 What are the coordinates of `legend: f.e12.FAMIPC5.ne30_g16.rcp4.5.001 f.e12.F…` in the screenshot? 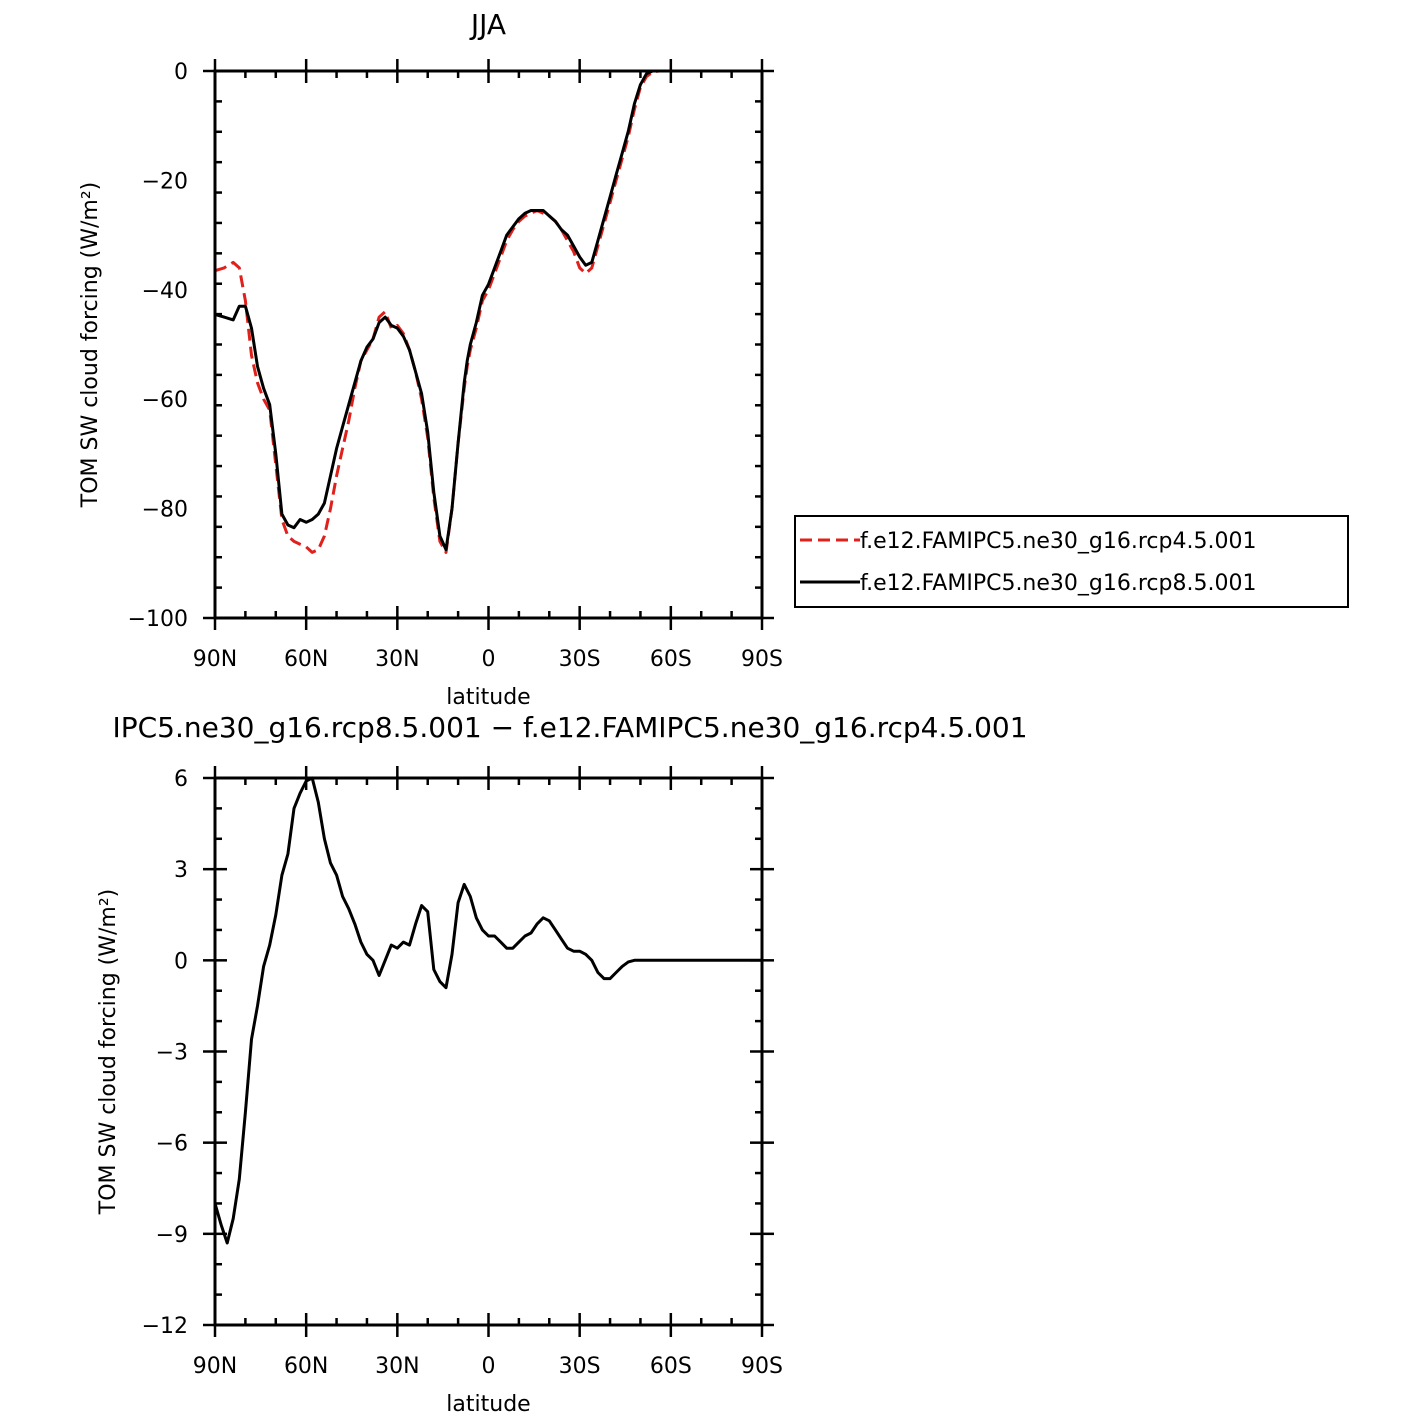 It's located at (1071, 561).